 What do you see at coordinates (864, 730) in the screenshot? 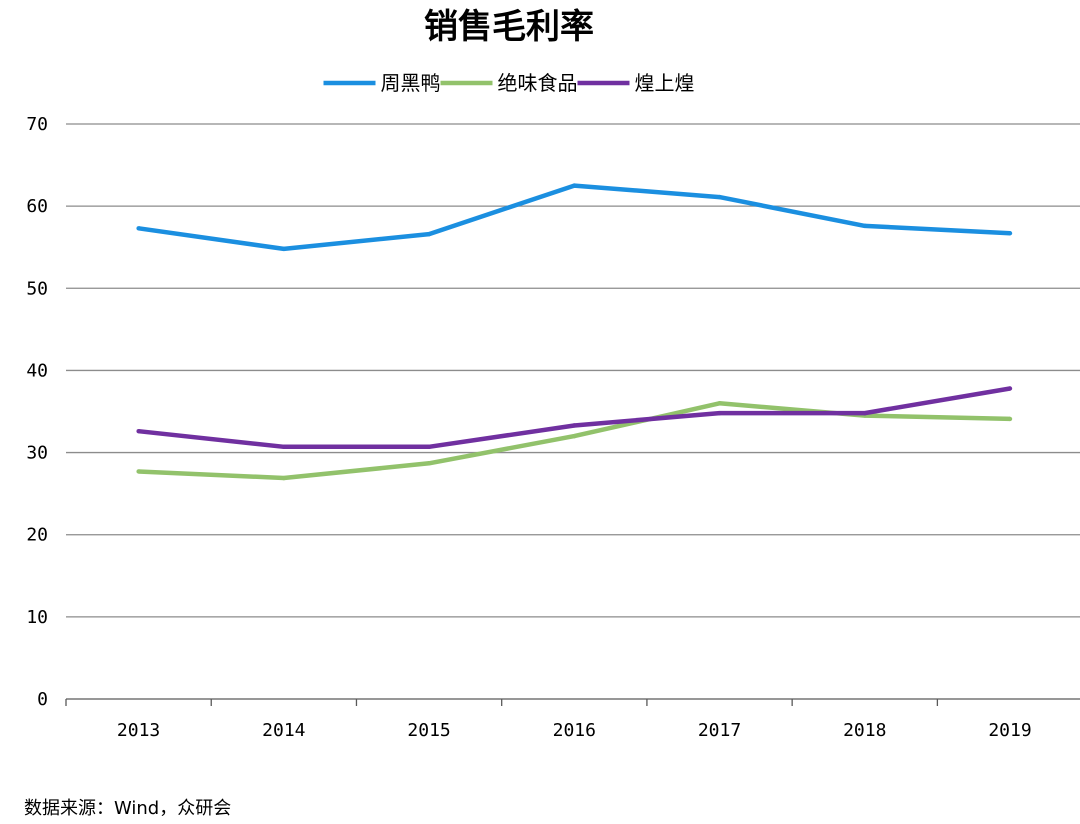
I see `x-tick-label: 2018` at bounding box center [864, 730].